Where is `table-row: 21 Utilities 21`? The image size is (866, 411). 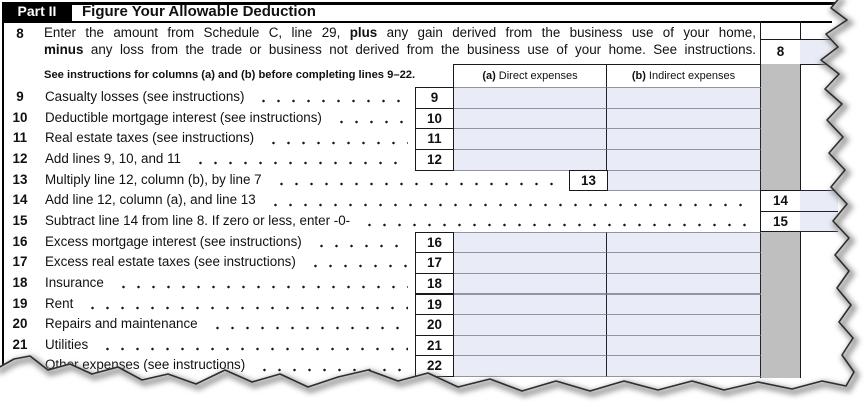 table-row: 21 Utilities 21 is located at coordinates (433, 345).